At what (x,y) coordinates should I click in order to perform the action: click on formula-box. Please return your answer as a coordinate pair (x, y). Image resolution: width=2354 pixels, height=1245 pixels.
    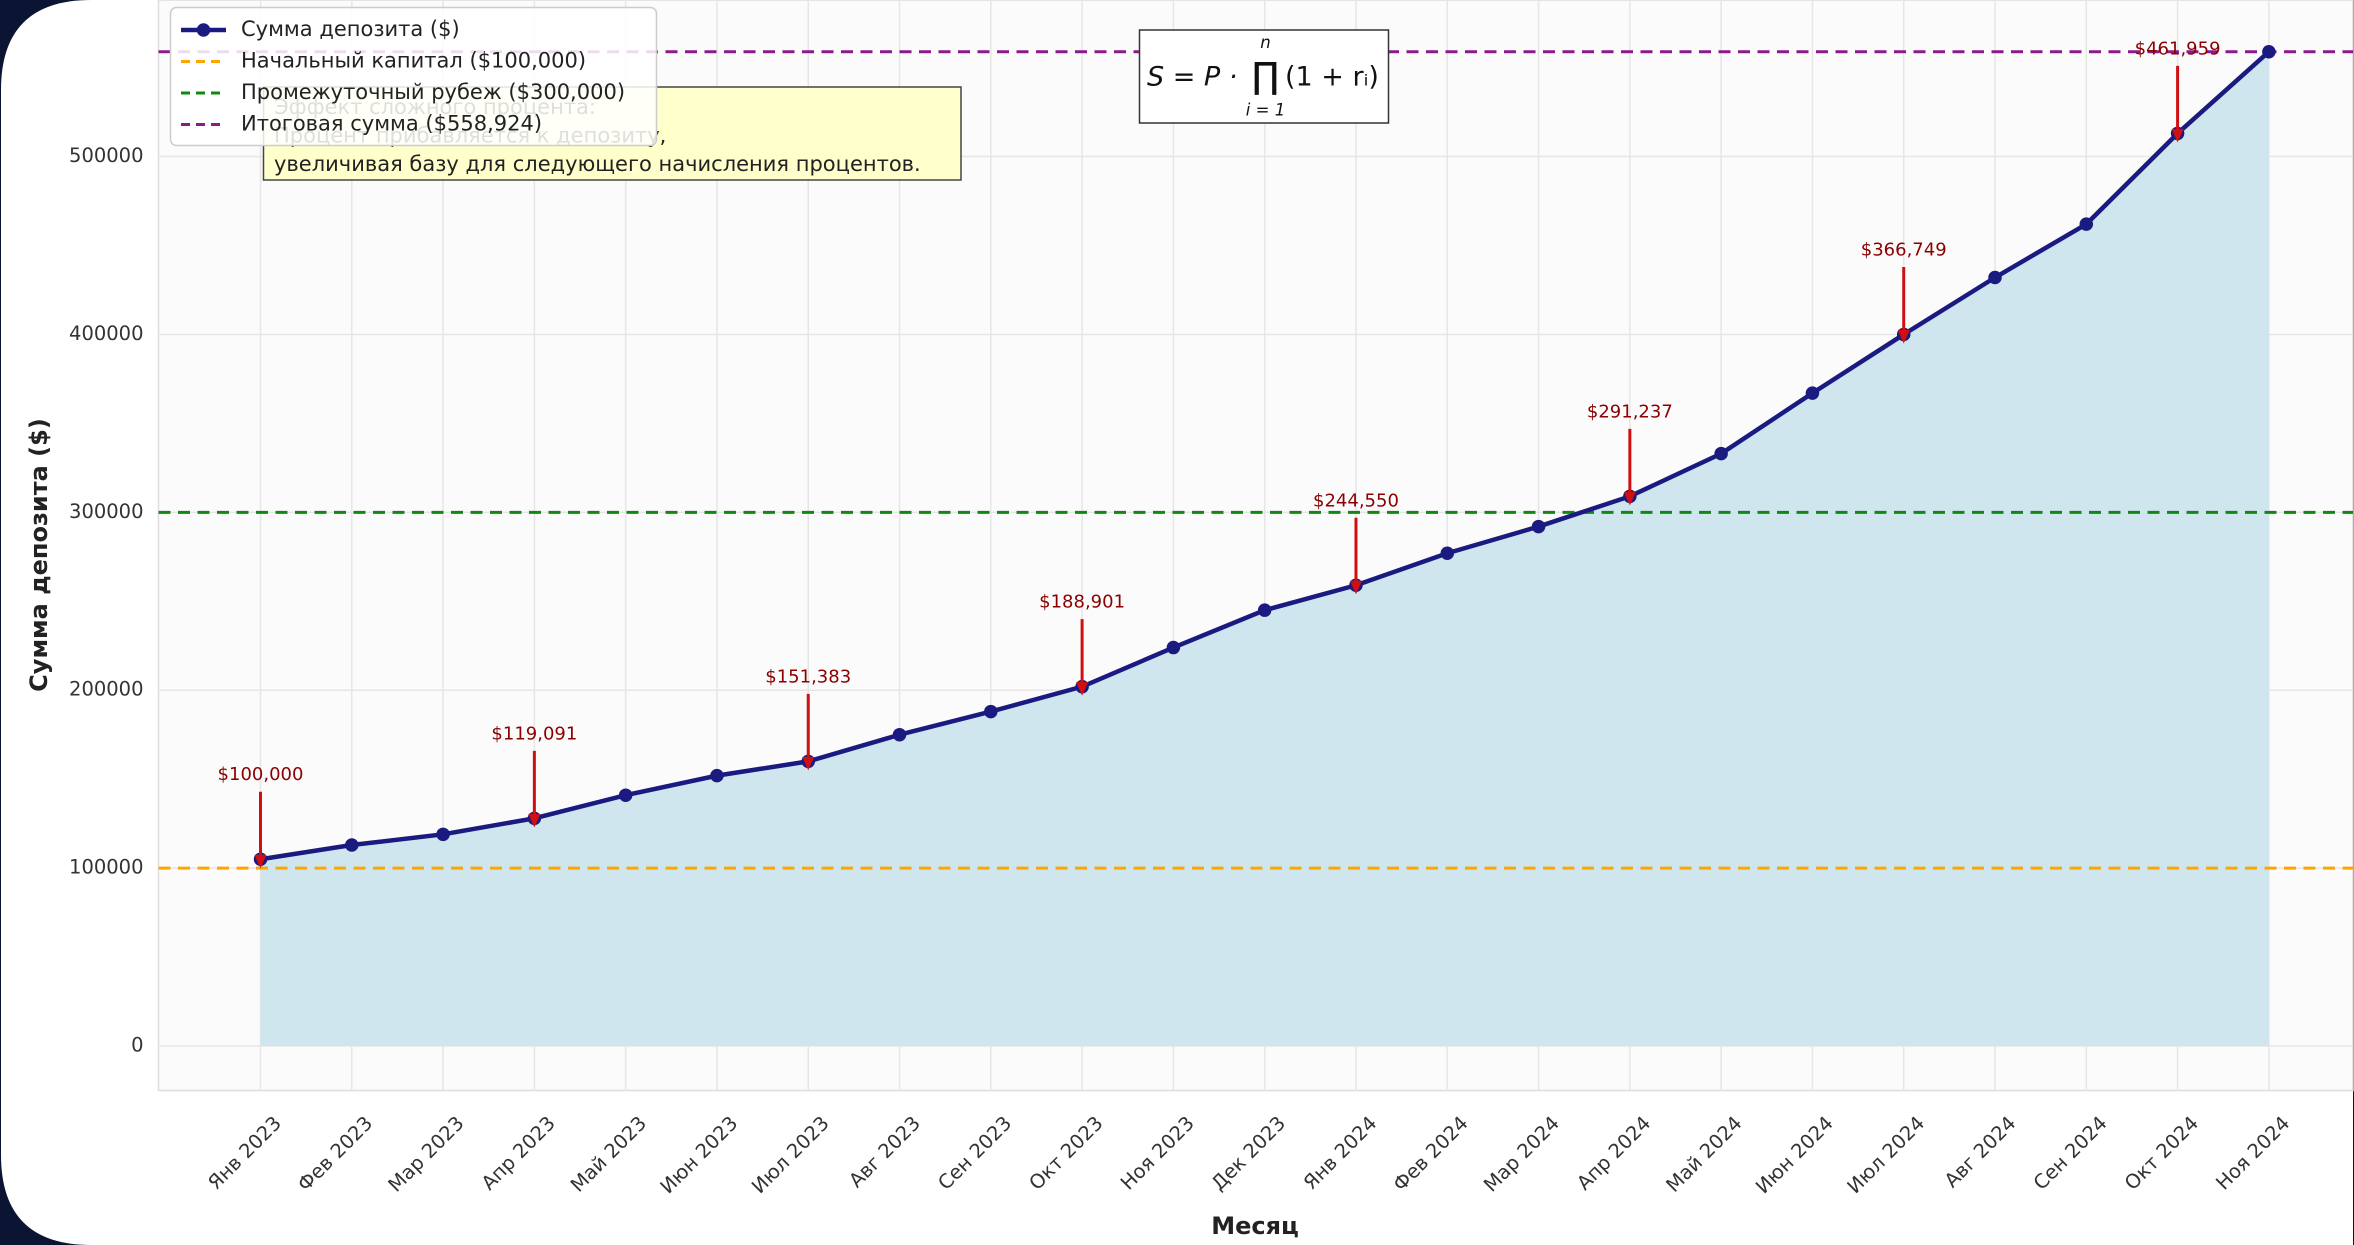
    Looking at the image, I should click on (1264, 76).